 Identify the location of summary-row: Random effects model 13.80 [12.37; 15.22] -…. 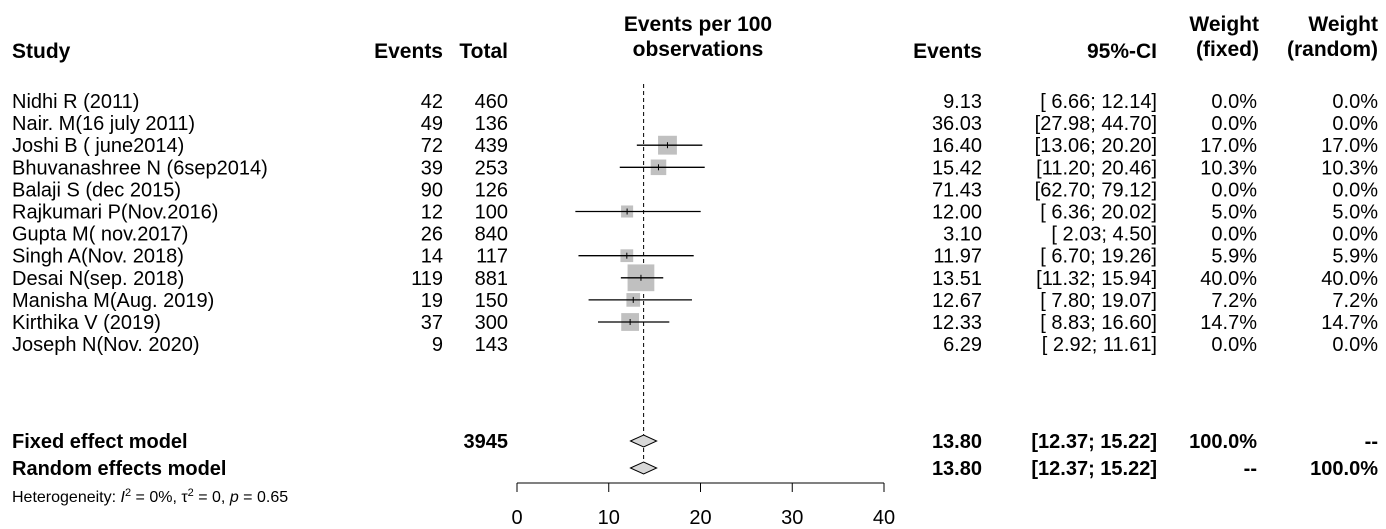
(695, 469).